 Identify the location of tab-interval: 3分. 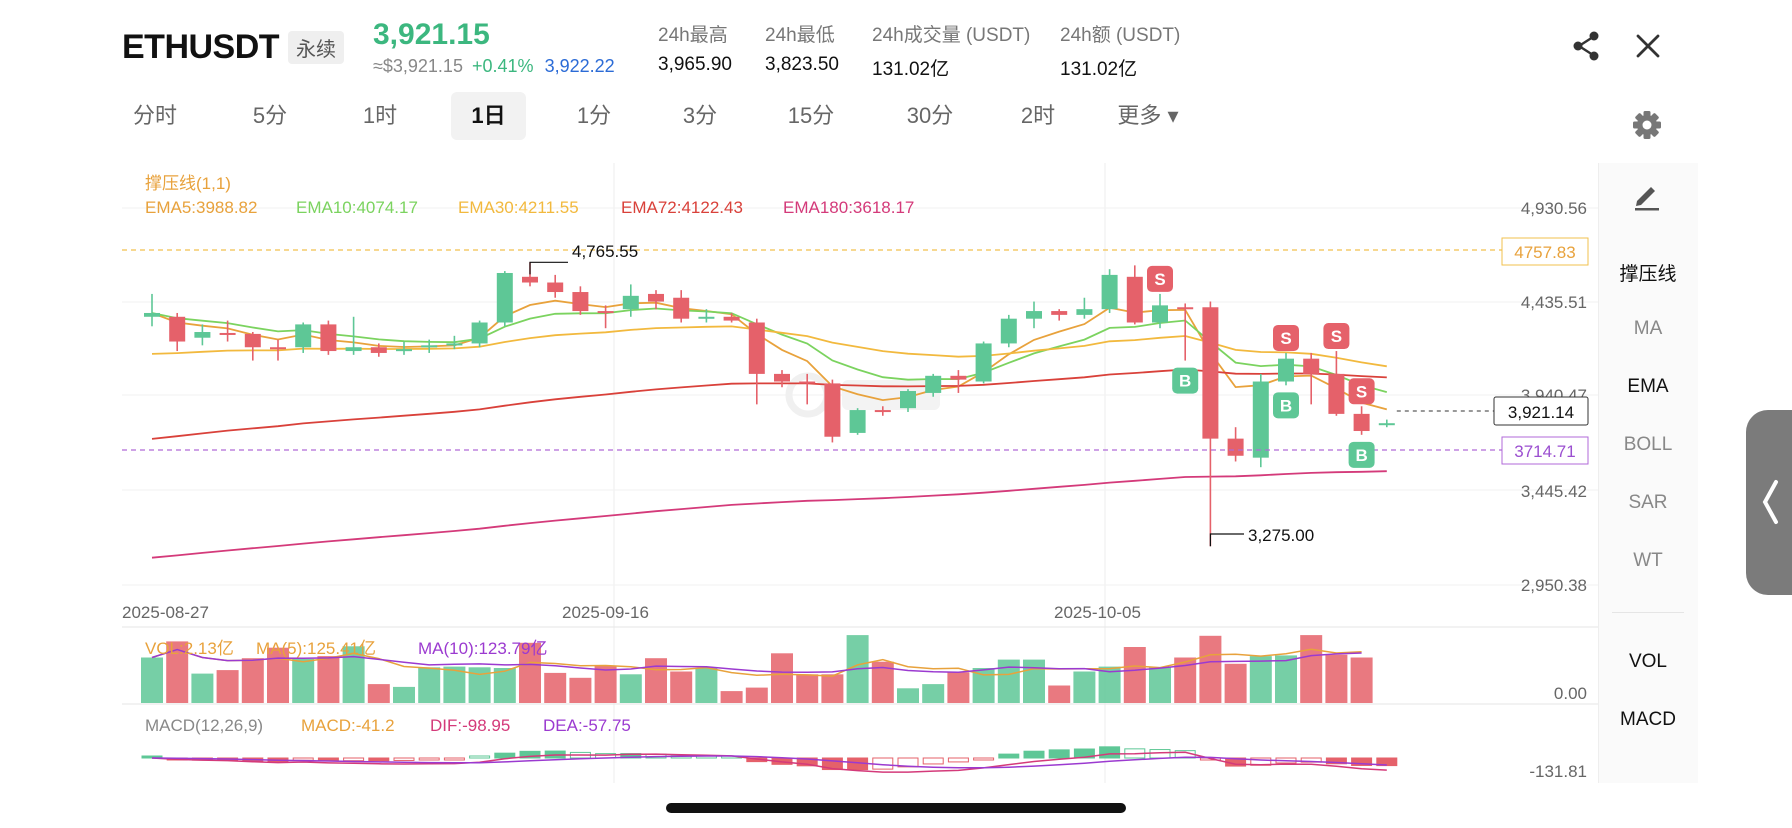
(700, 115).